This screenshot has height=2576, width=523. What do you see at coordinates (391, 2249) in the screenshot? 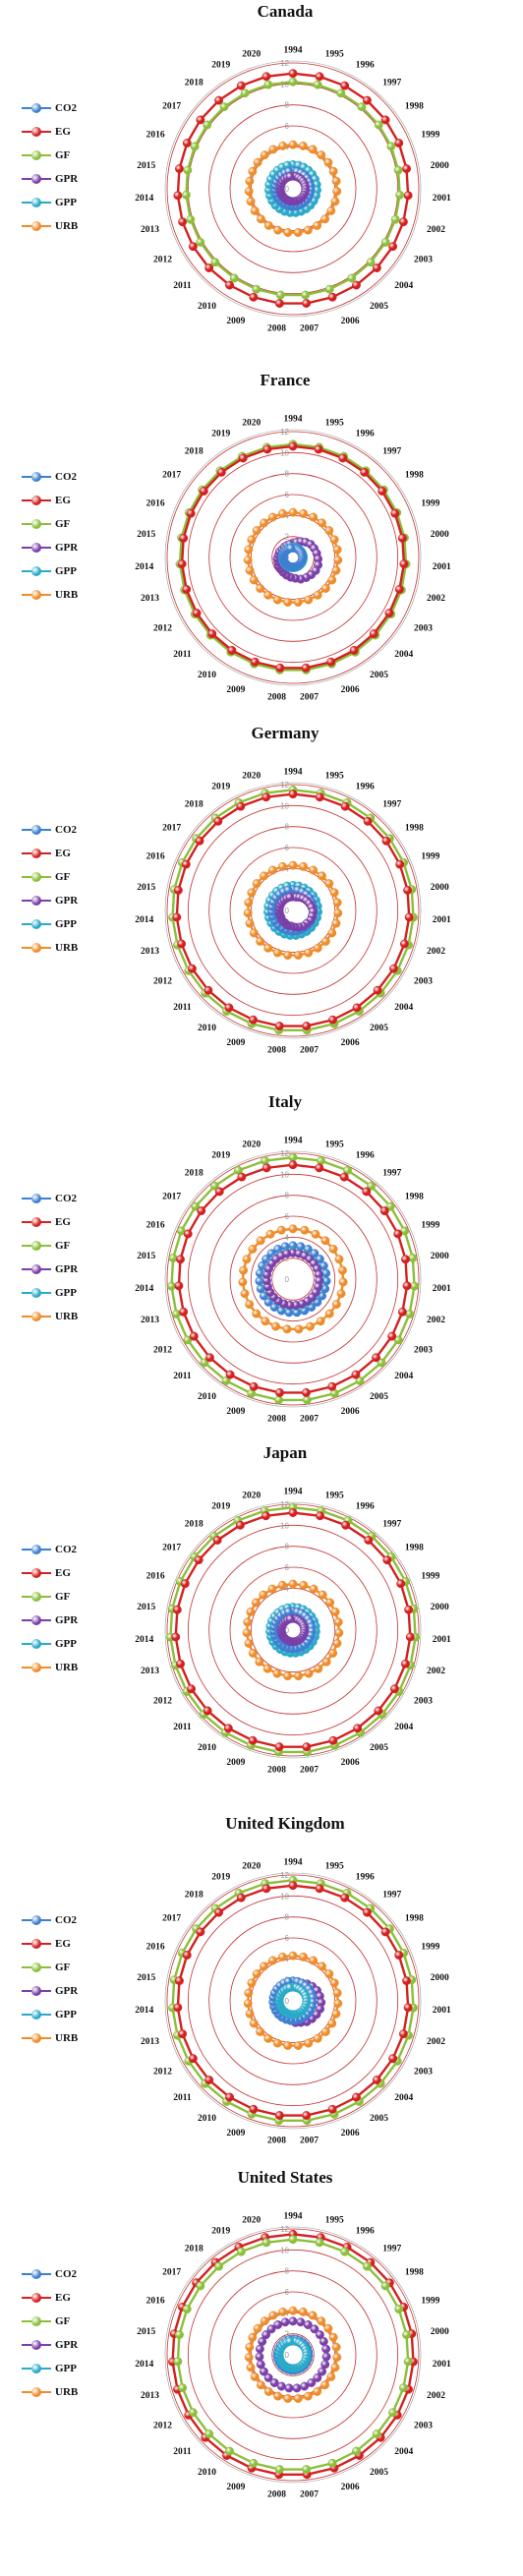
I see `category-label: 1997` at bounding box center [391, 2249].